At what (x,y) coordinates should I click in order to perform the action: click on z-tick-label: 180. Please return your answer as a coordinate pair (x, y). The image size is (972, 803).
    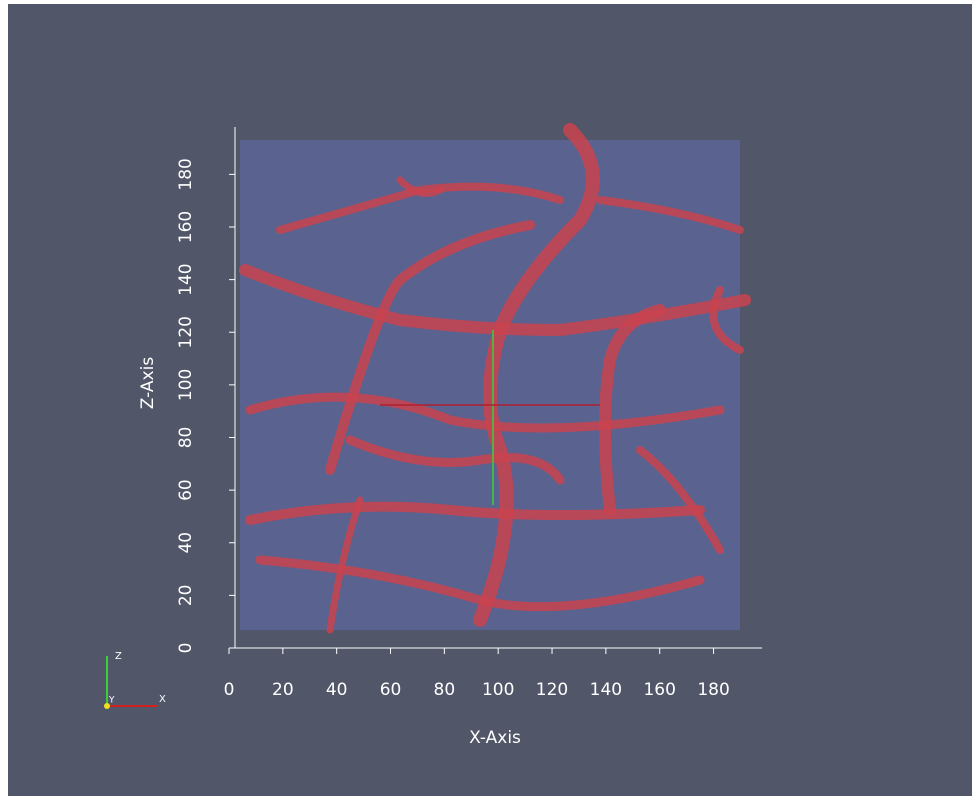
    Looking at the image, I should click on (186, 174).